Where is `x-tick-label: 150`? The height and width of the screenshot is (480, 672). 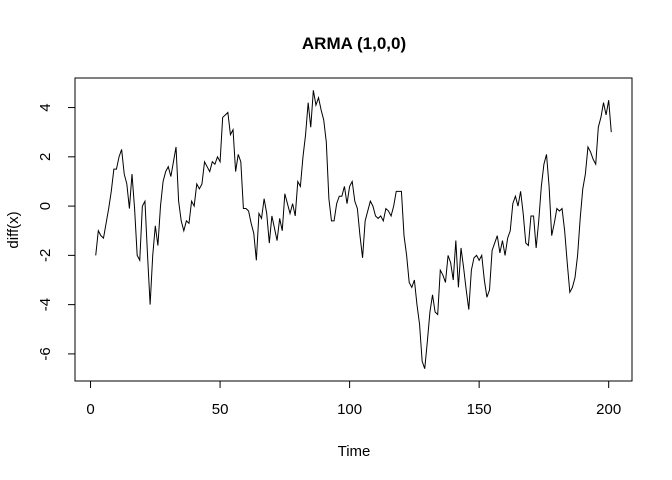 x-tick-label: 150 is located at coordinates (479, 409).